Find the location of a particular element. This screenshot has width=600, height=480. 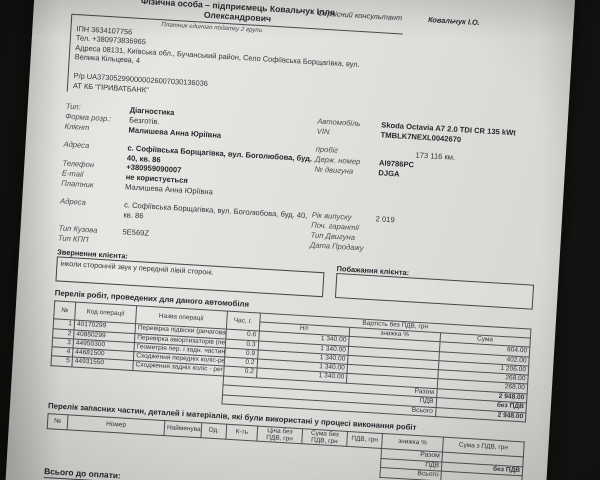

consultant-name: Ковальчук І.О. is located at coordinates (454, 21).